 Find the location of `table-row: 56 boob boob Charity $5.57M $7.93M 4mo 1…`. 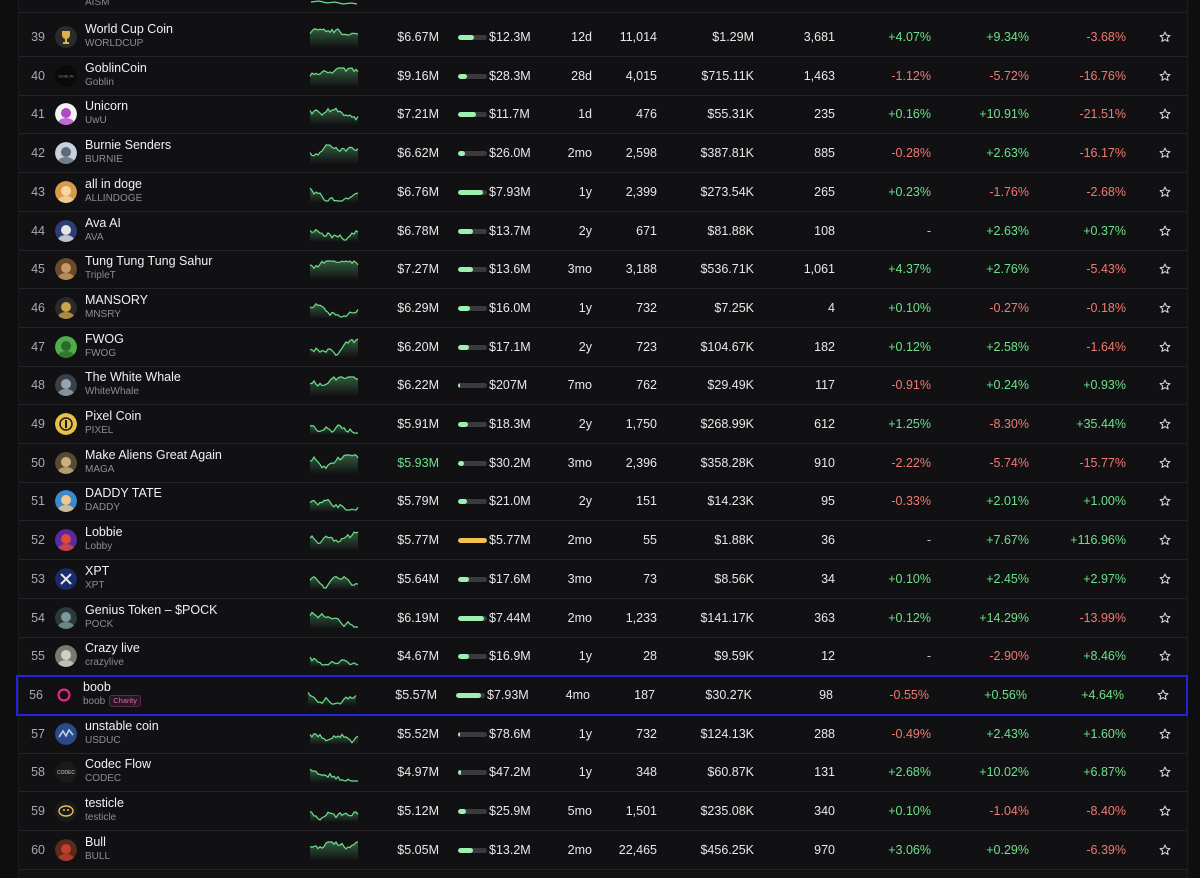

table-row: 56 boob boob Charity $5.57M $7.93M 4mo 1… is located at coordinates (602, 695).